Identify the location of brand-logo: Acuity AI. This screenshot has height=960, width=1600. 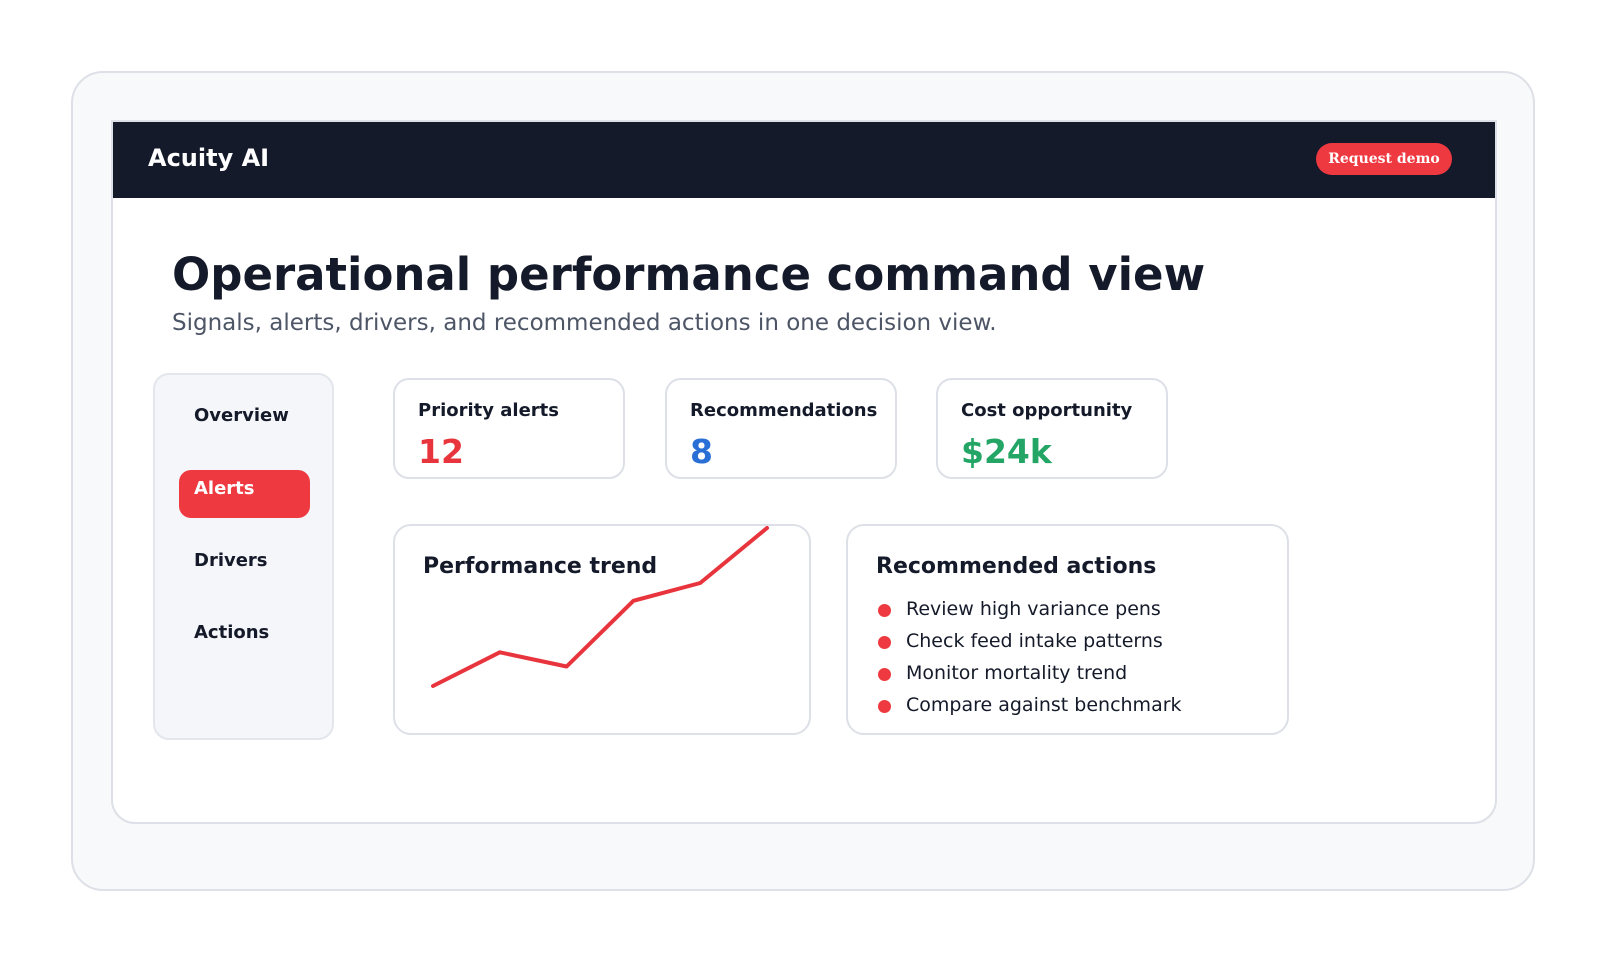
(209, 158).